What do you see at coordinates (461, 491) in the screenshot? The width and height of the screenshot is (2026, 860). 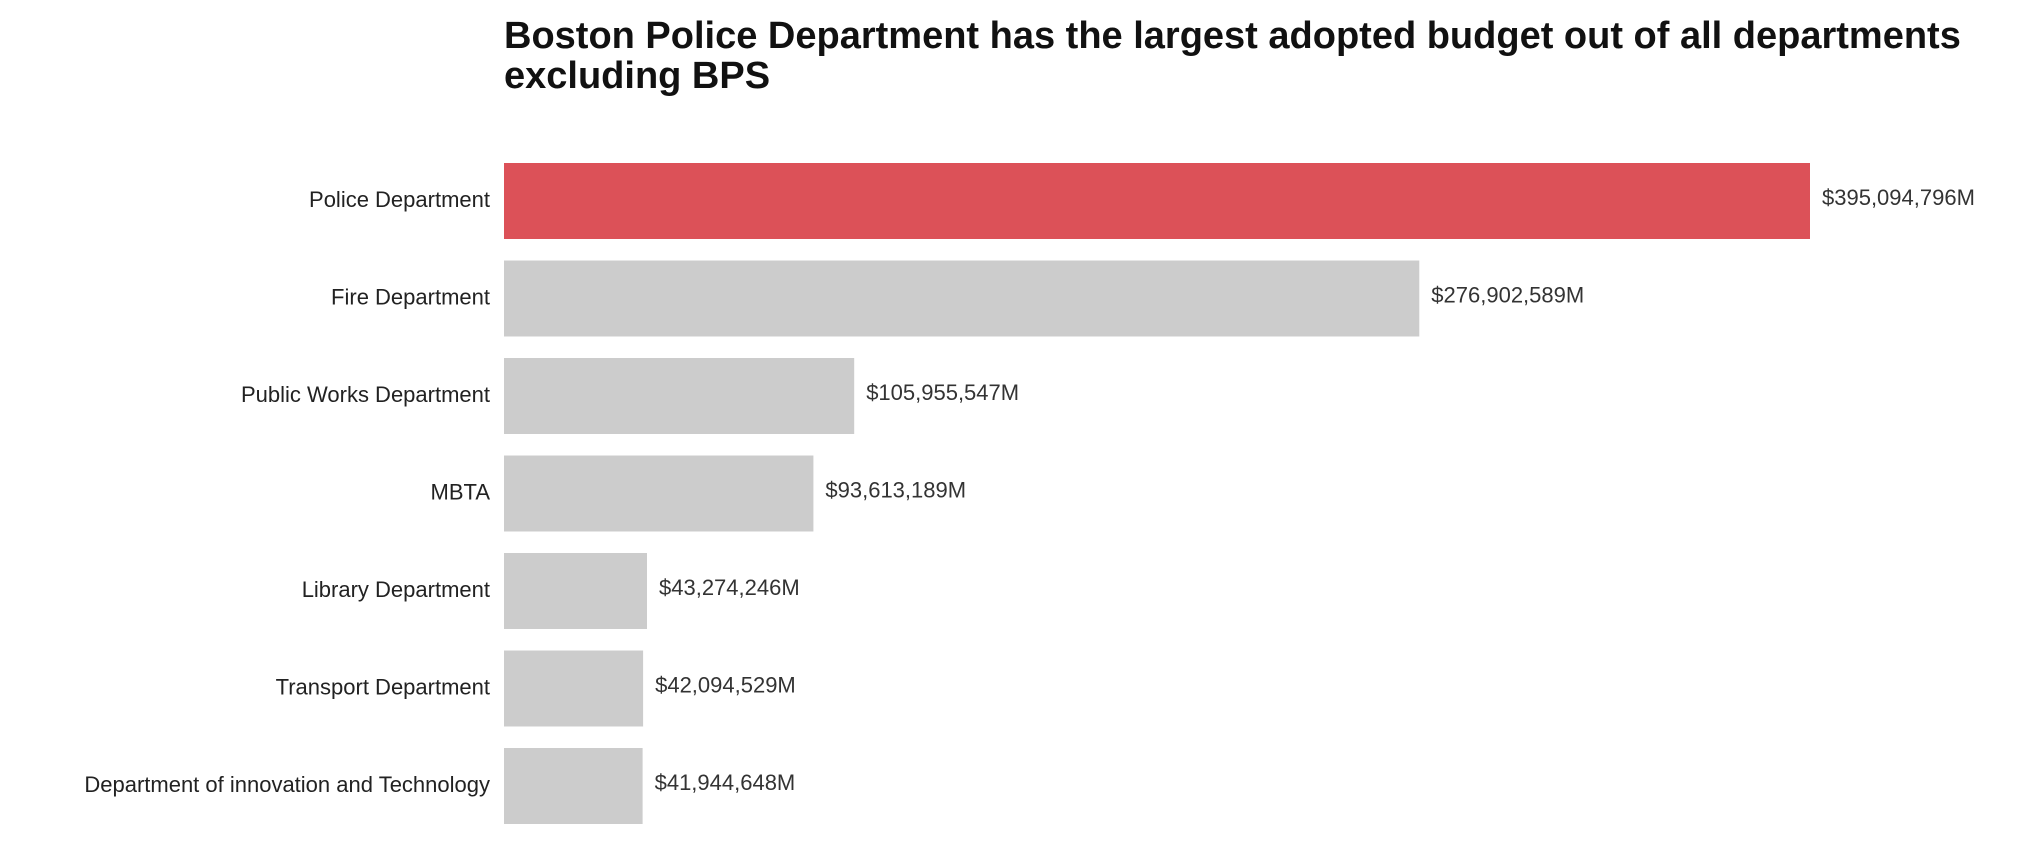 I see `category-label-3: MBTA` at bounding box center [461, 491].